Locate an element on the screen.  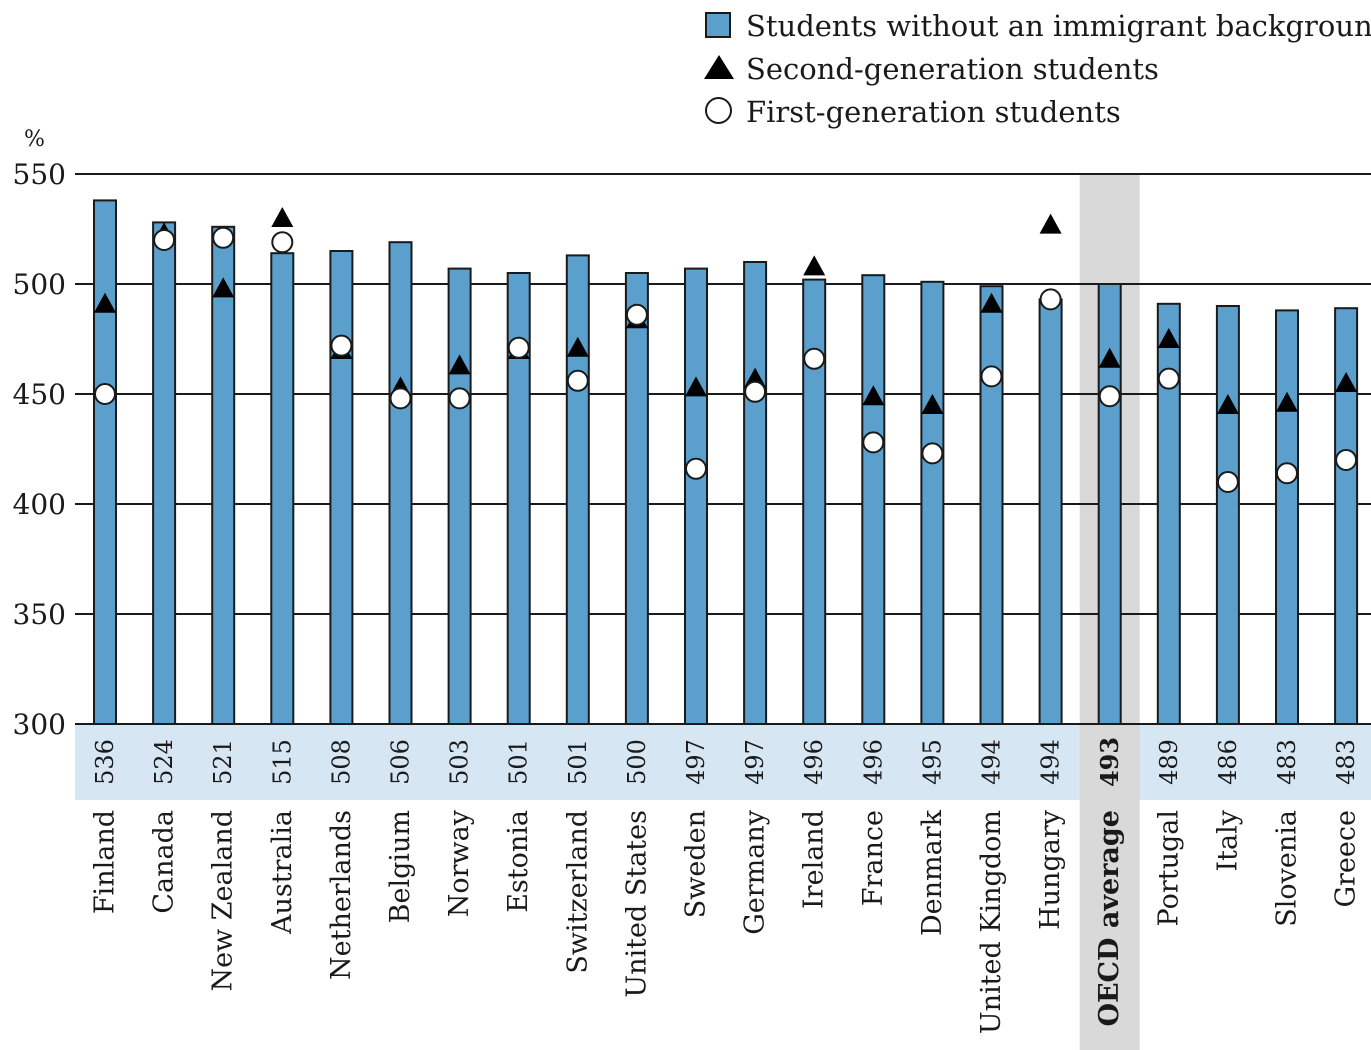
category-label: Denmark is located at coordinates (932, 872).